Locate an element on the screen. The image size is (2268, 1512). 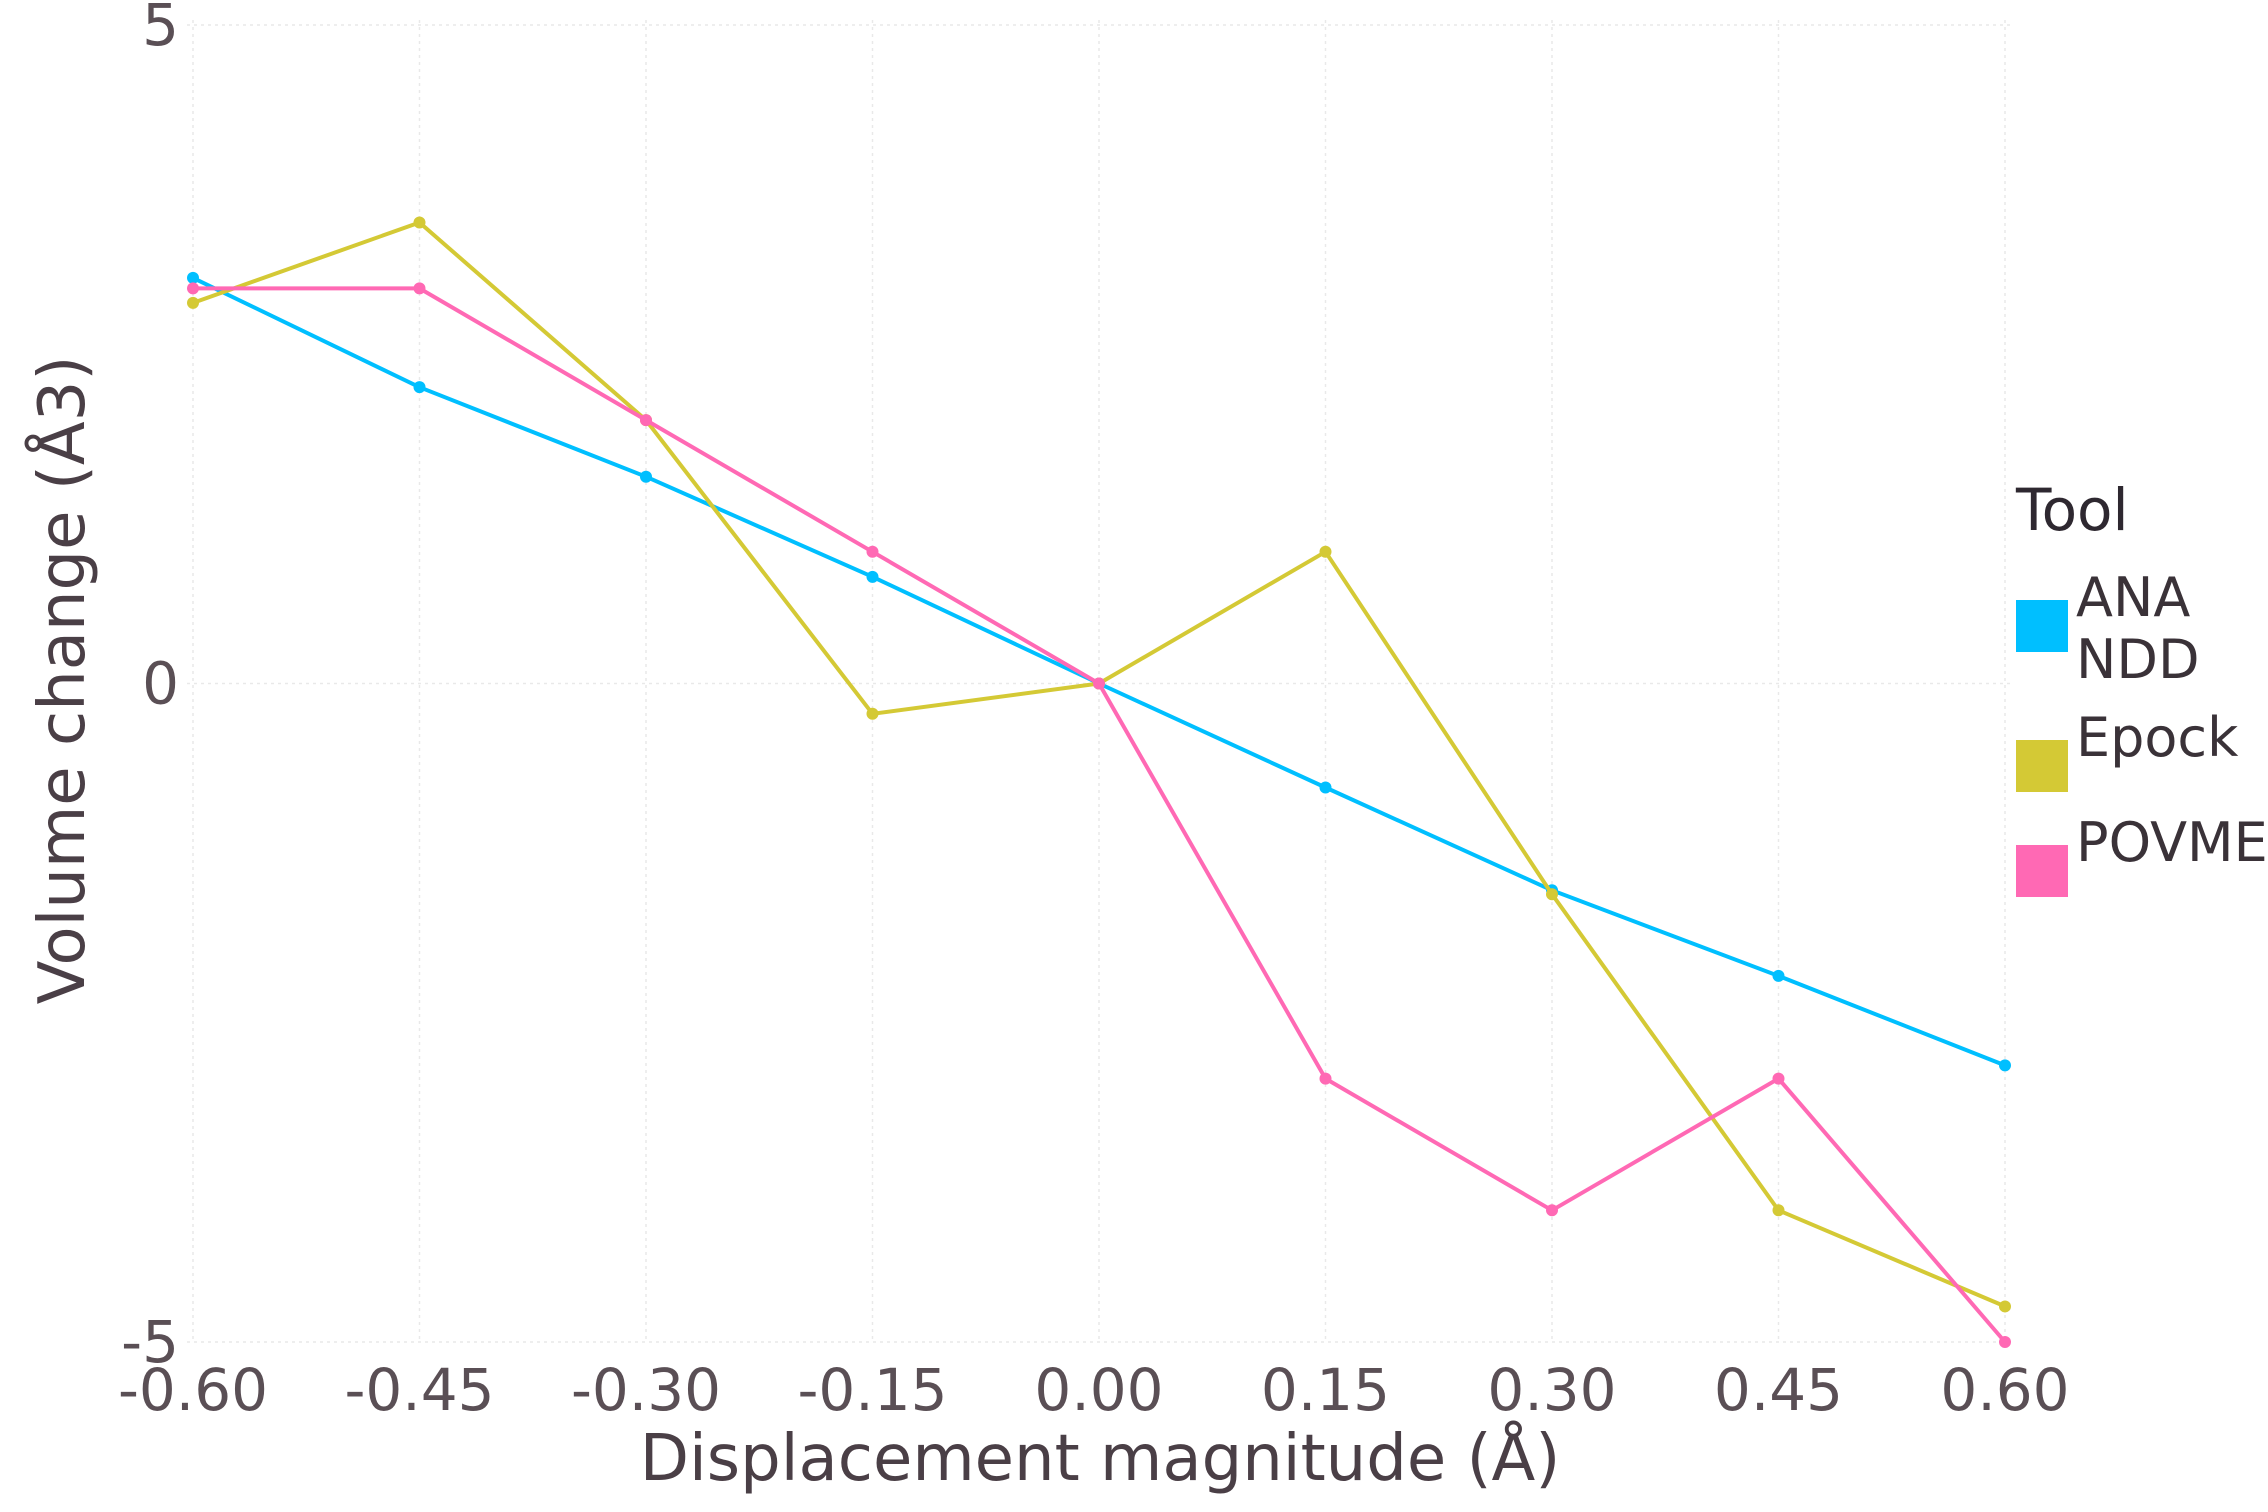
x-tick-label: 0.00 is located at coordinates (1098, 1390).